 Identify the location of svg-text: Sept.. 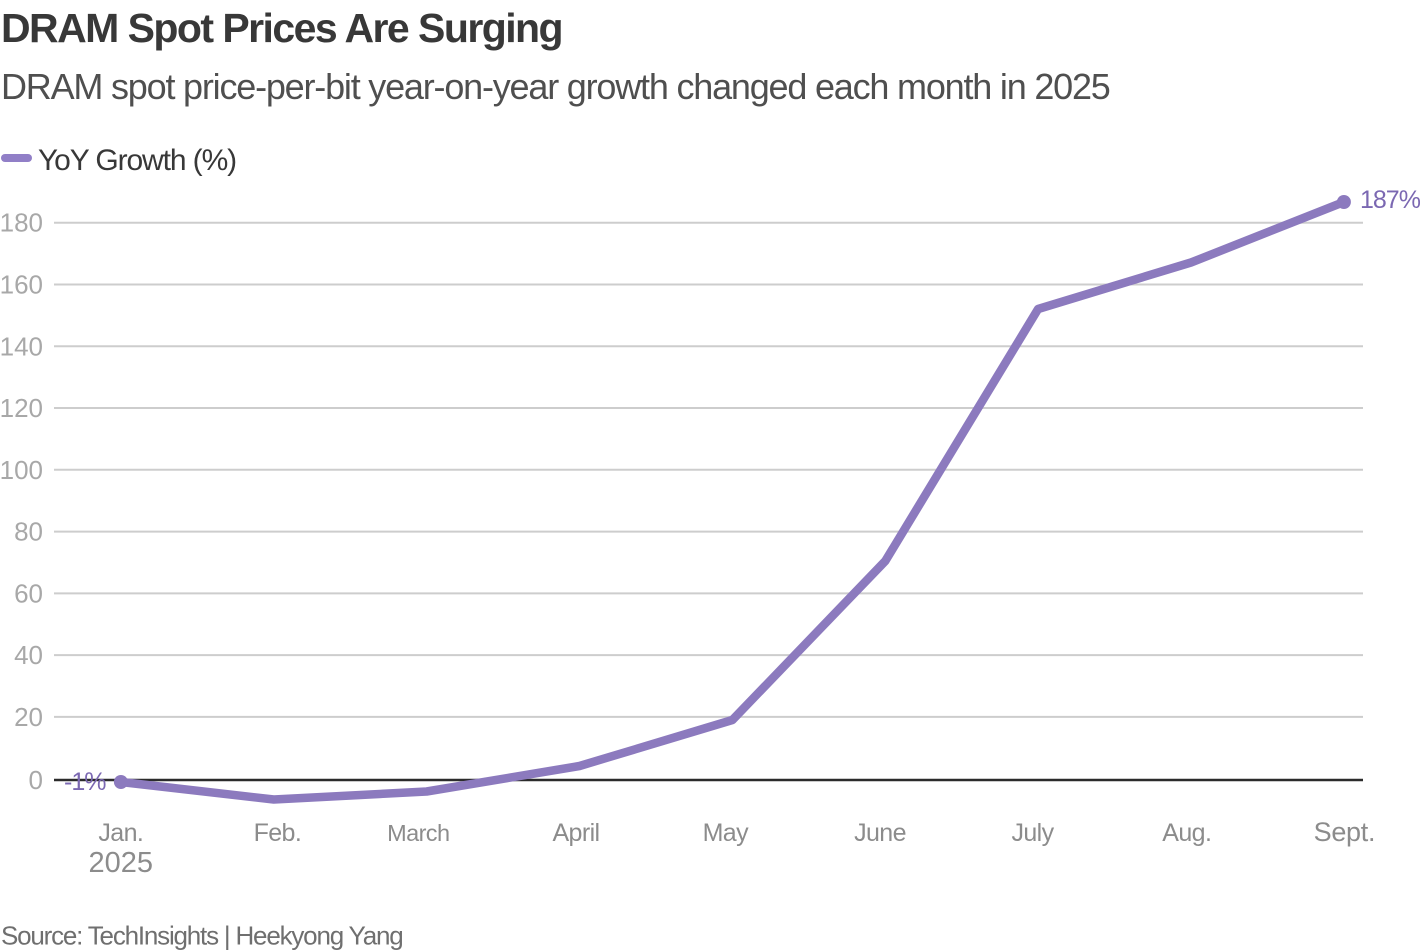
(1345, 832).